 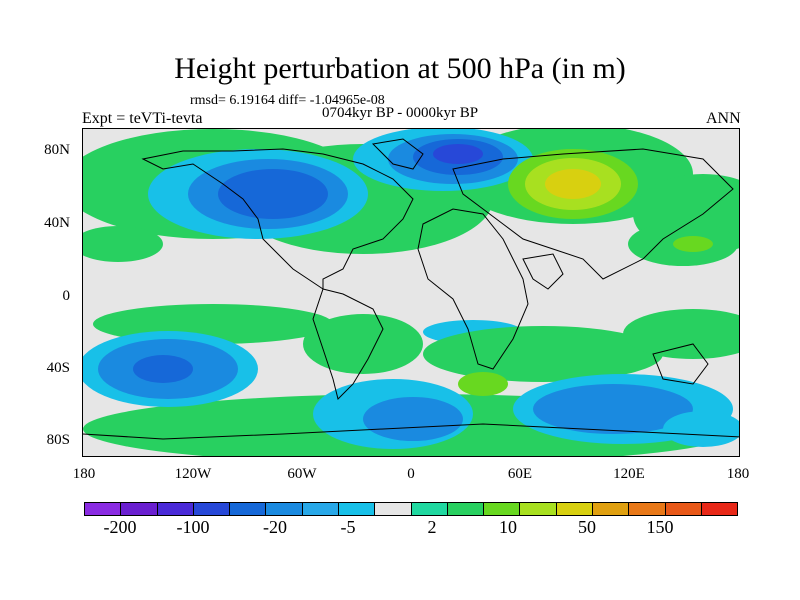 I want to click on experiment-label: Expt = teVTi-tevta, so click(x=142, y=118).